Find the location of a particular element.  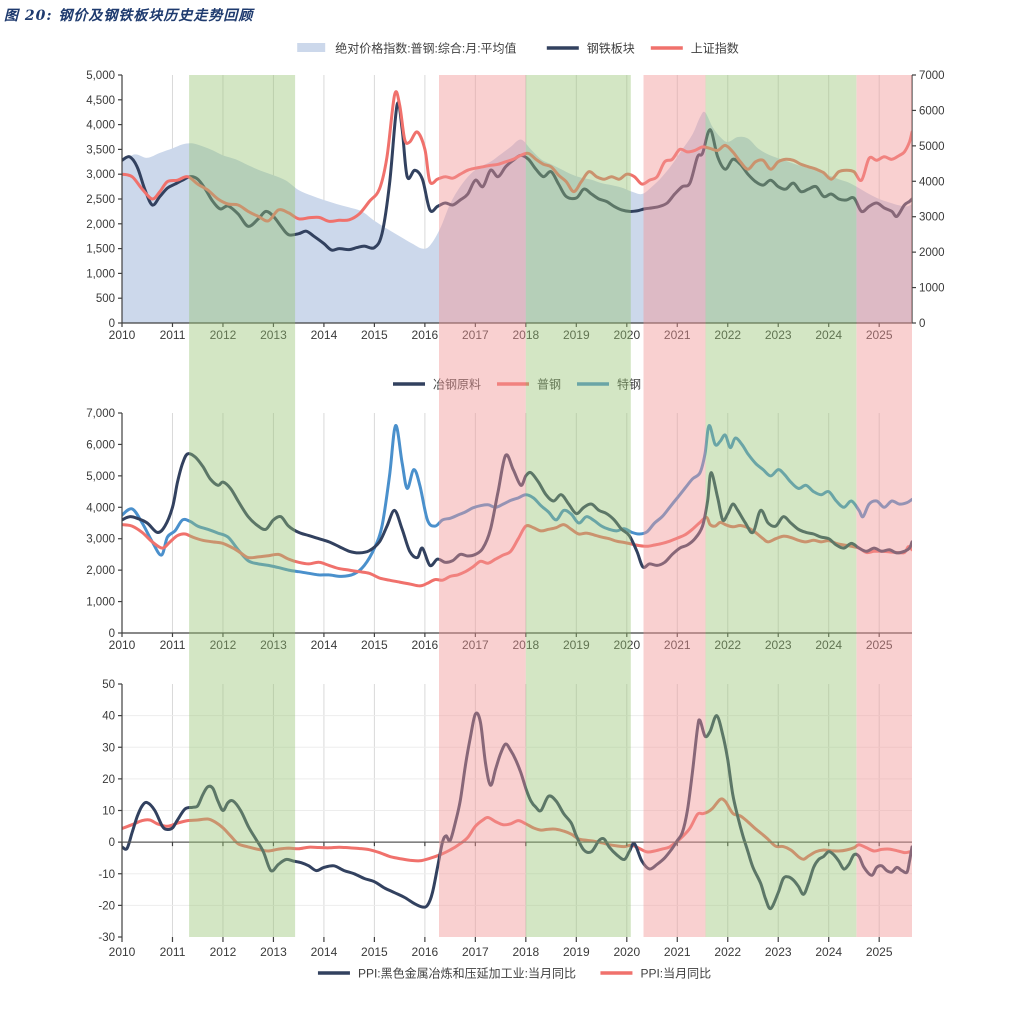

legend-item-ppi-all: PPI:当月同比 is located at coordinates (655, 974).